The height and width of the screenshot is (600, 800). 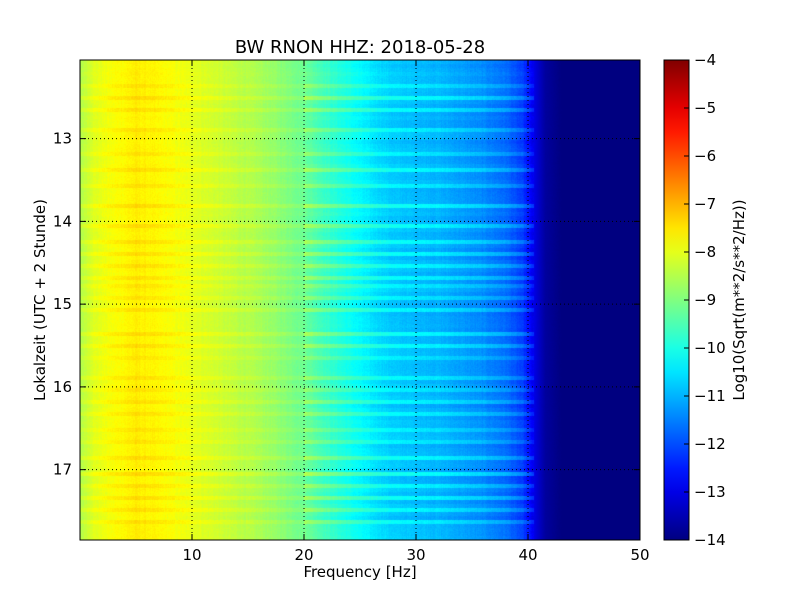 What do you see at coordinates (710, 348) in the screenshot?
I see `colorbar-tick-label: −10` at bounding box center [710, 348].